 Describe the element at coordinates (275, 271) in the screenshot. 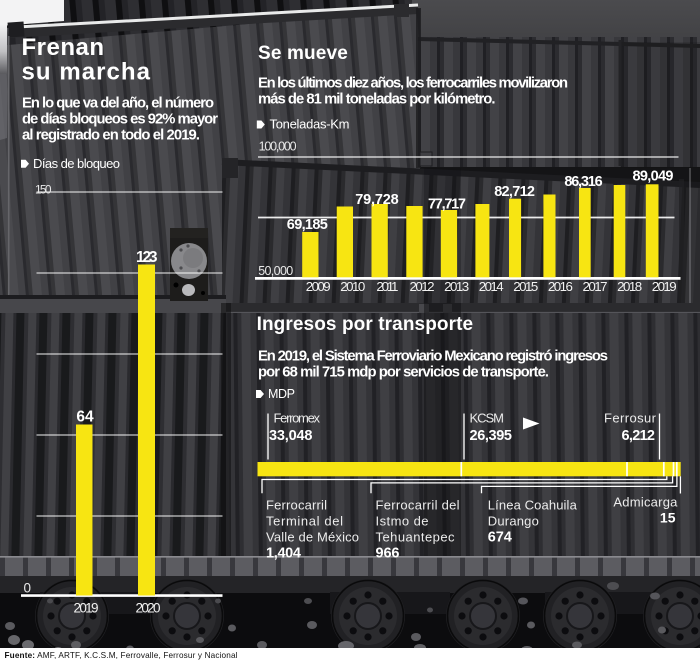

I see `svg-text: 50,000` at that location.